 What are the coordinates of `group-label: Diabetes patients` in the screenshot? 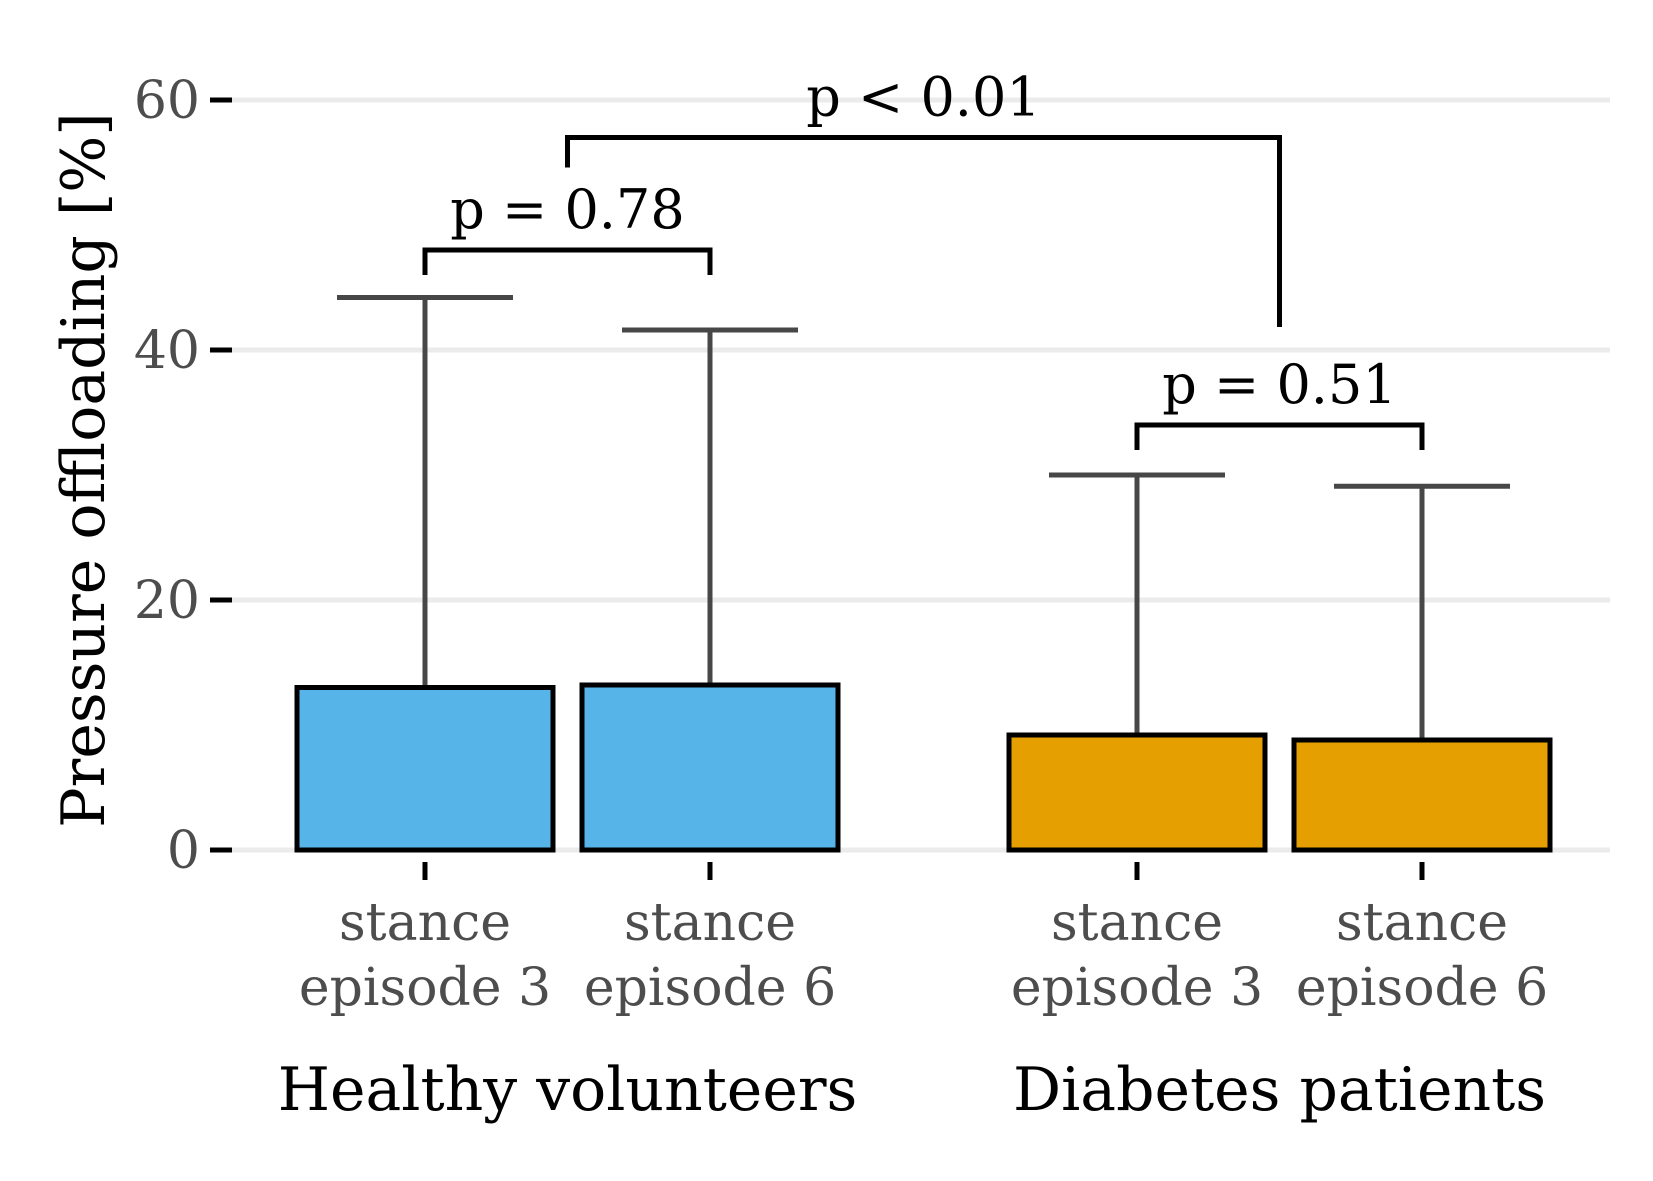 It's located at (1279, 1090).